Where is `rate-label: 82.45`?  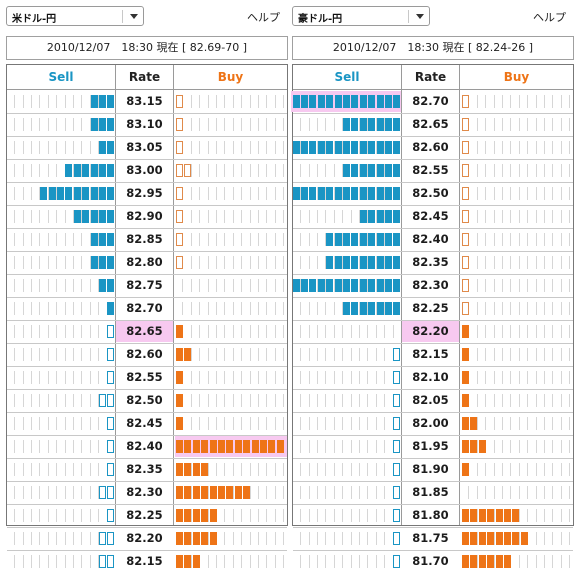
rate-label: 82.45 is located at coordinates (144, 423).